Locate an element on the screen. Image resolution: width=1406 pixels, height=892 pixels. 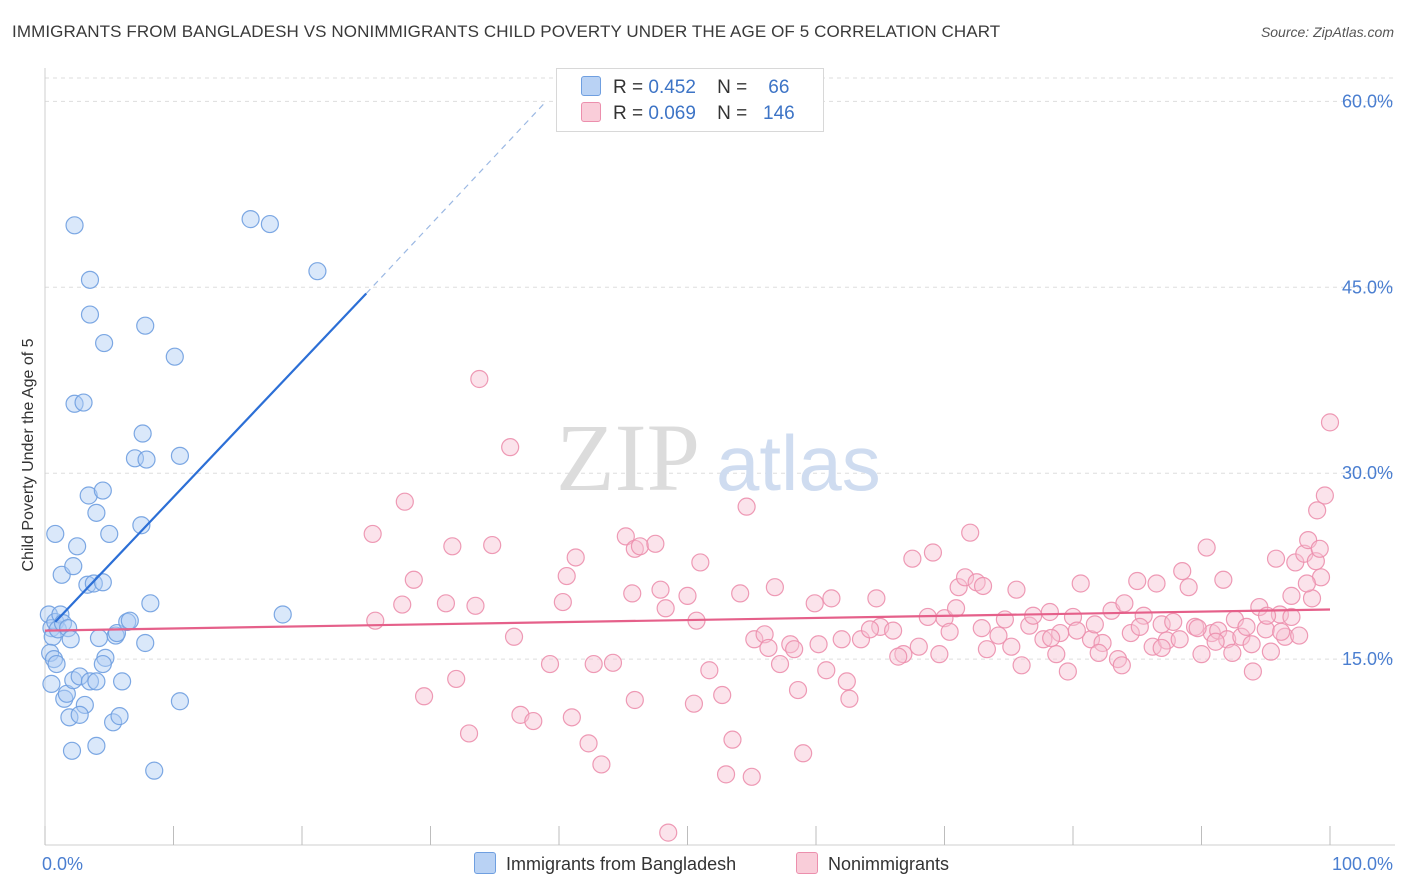
nonimmigrants-trend-line is located at coordinates (687, 620).